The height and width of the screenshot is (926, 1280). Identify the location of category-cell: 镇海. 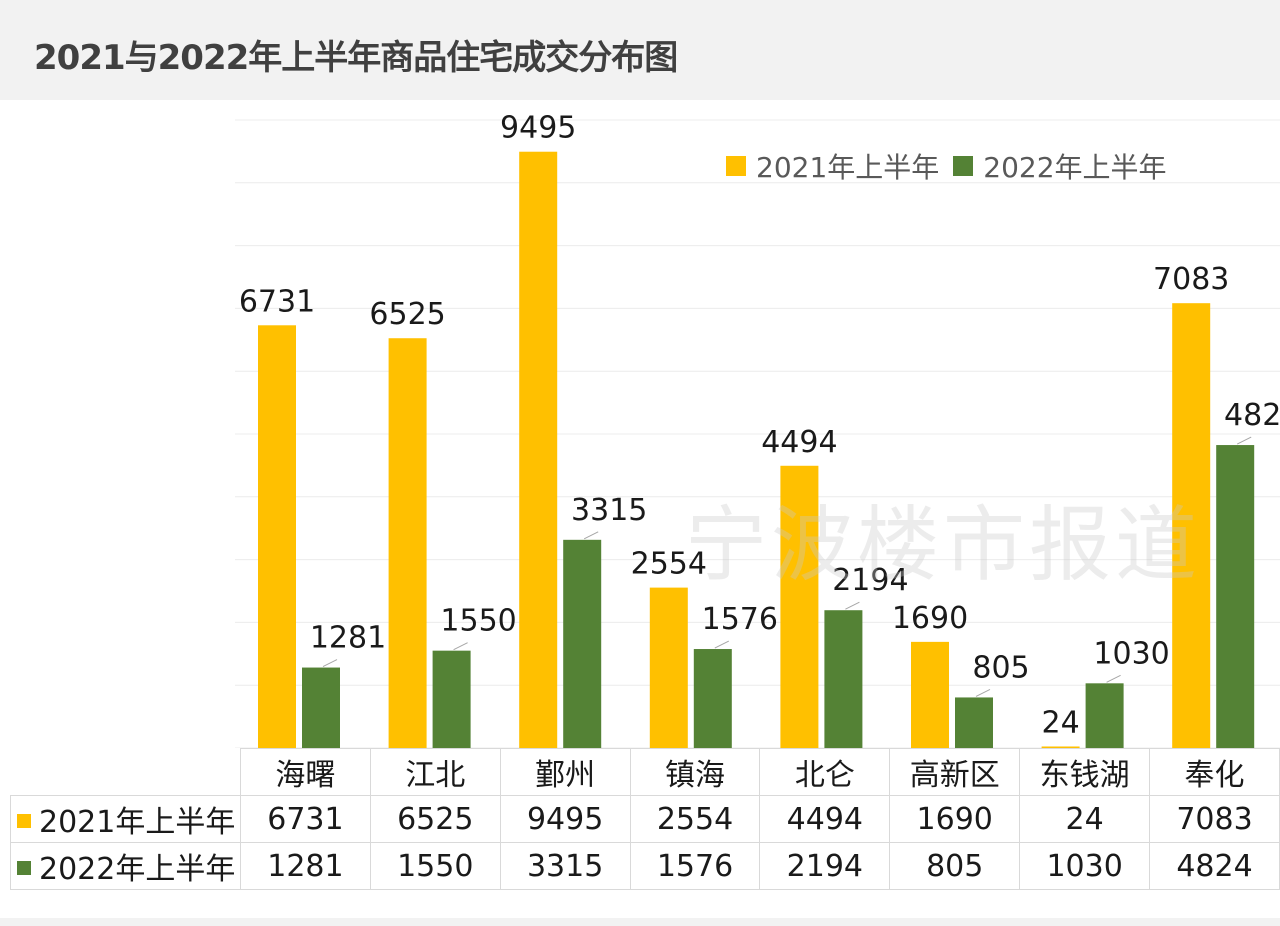
(695, 772).